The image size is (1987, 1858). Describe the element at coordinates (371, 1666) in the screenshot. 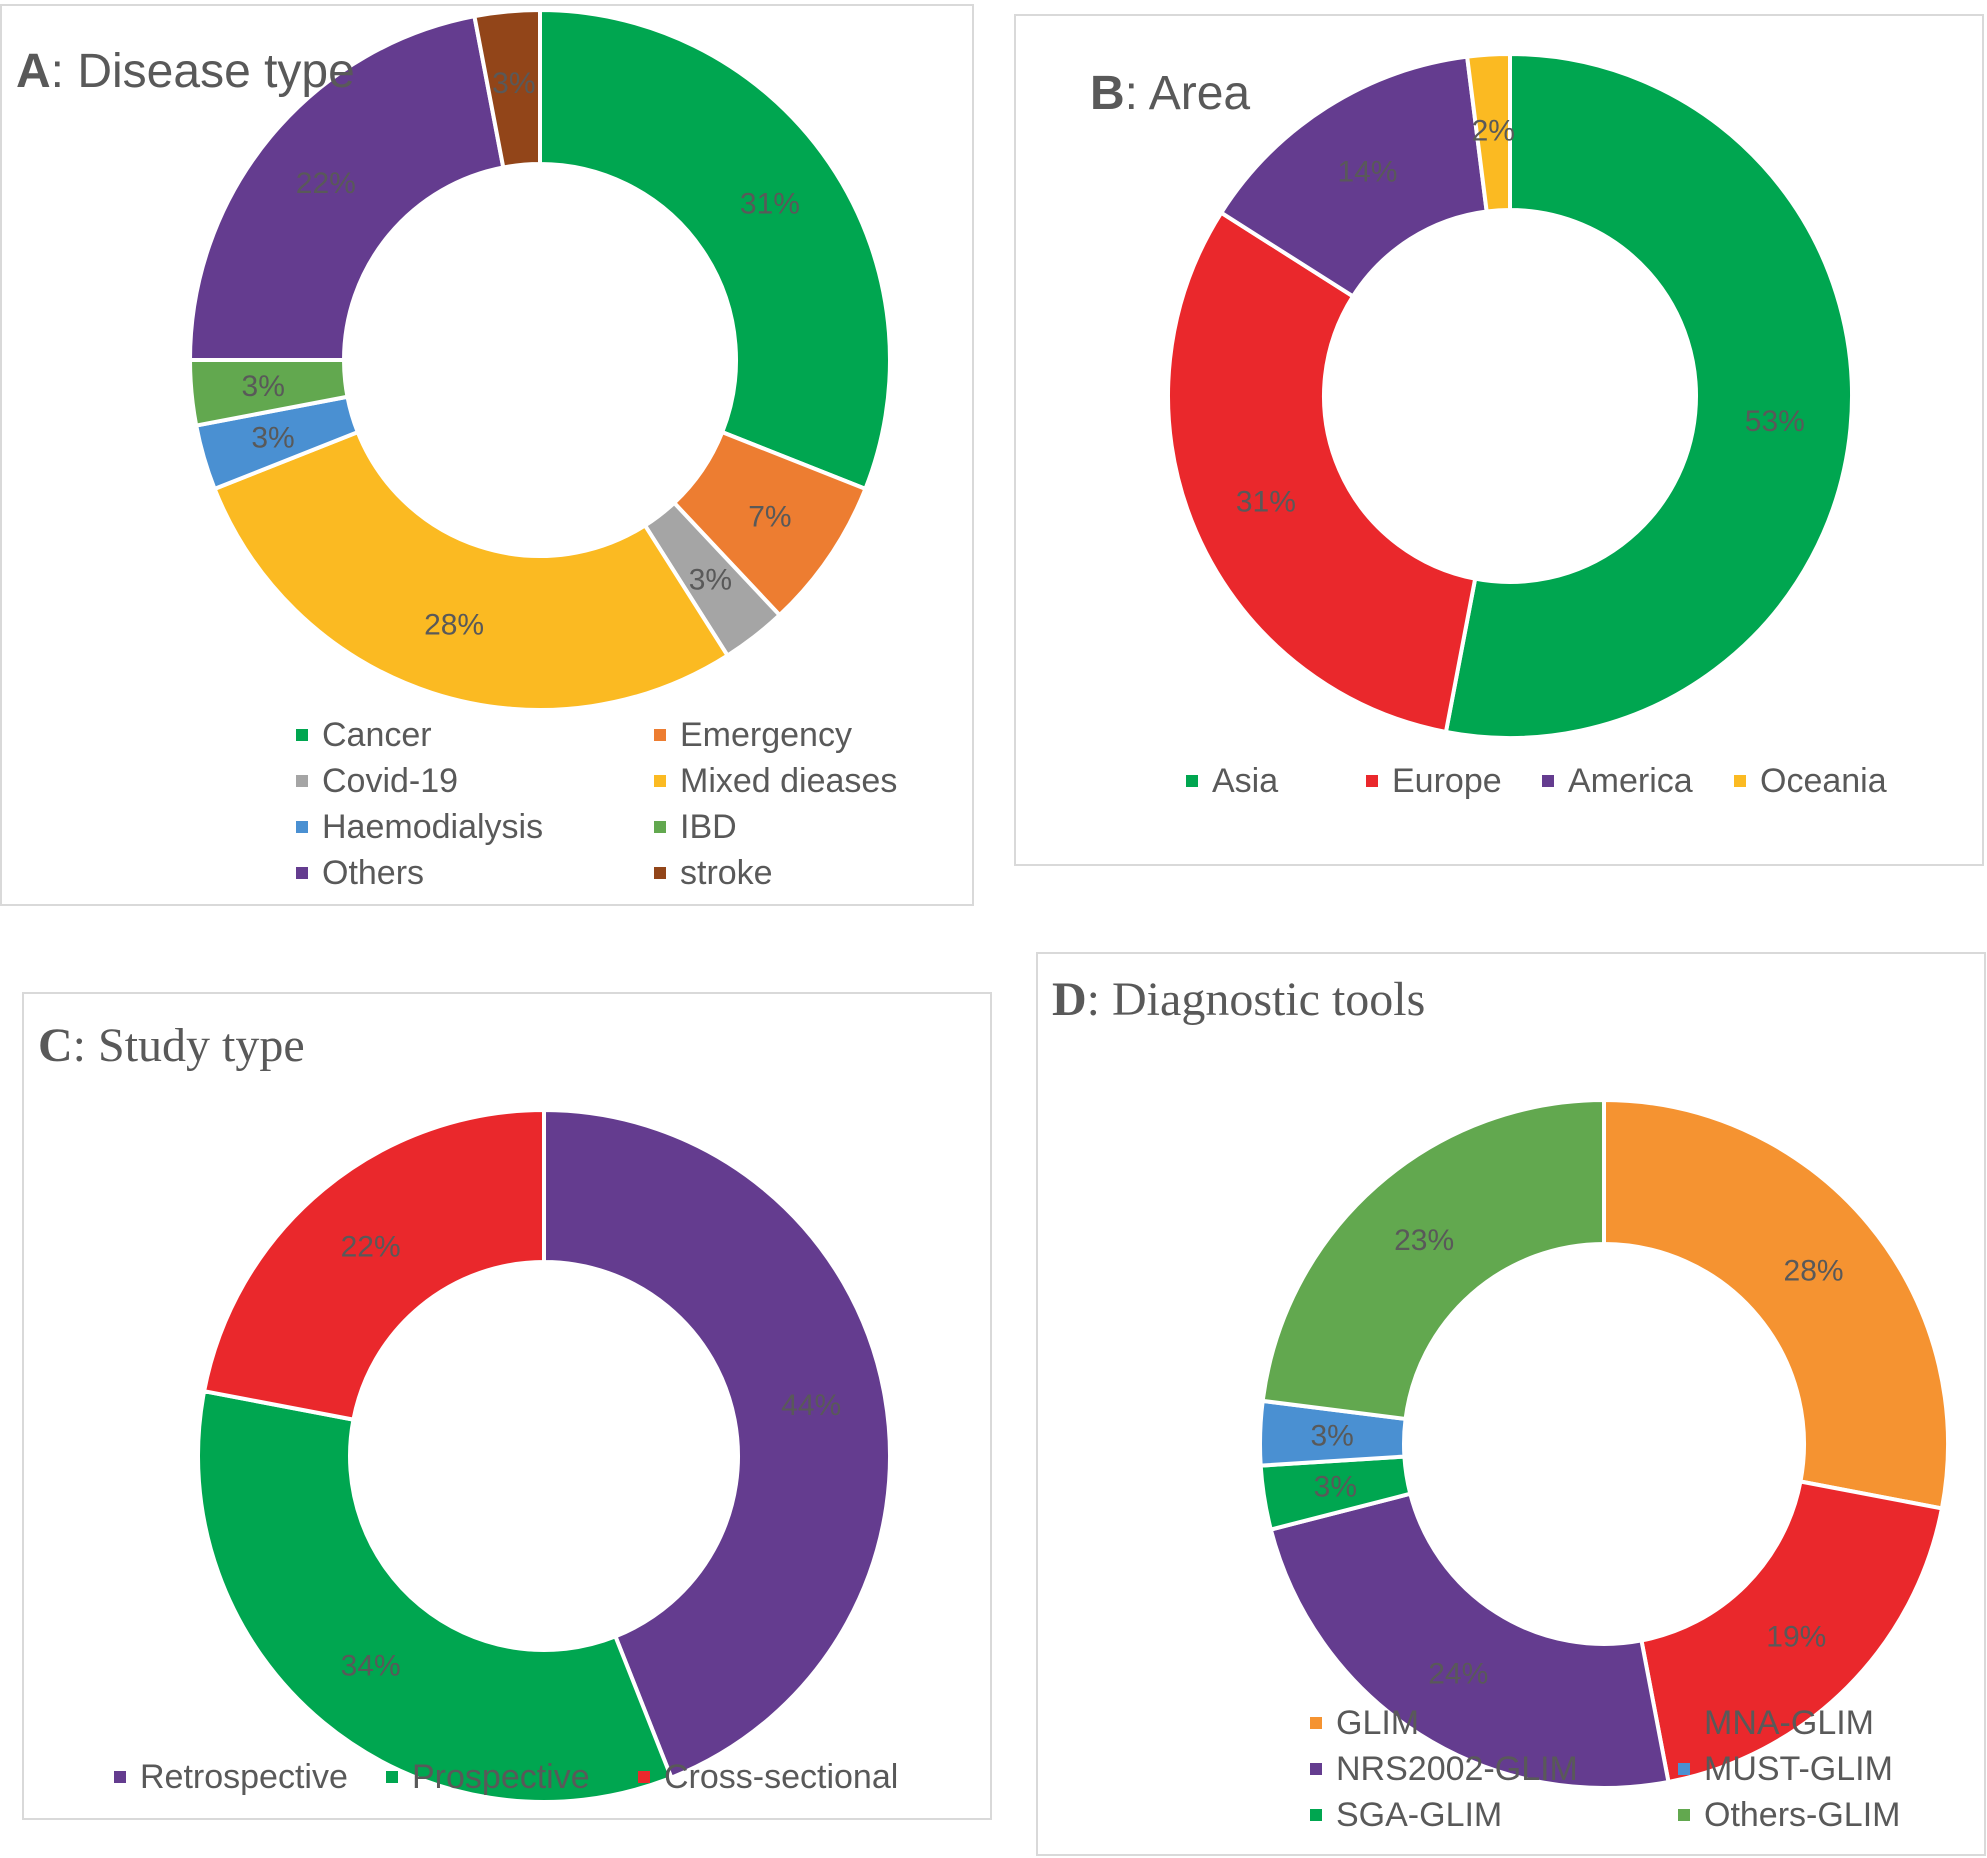

I see `data-label: 34%` at that location.